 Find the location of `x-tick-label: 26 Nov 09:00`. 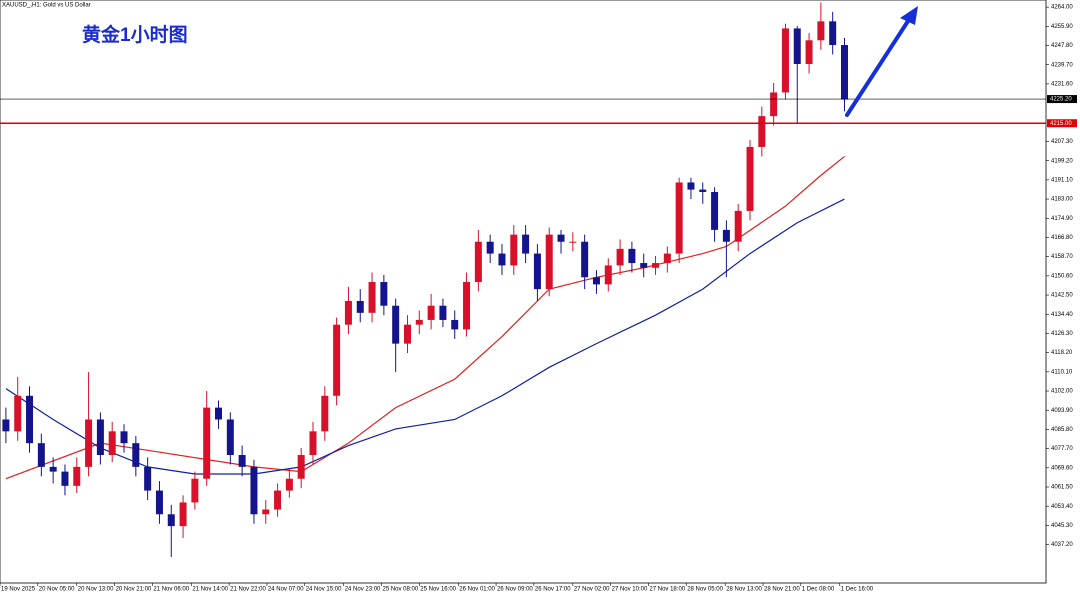

x-tick-label: 26 Nov 09:00 is located at coordinates (515, 590).